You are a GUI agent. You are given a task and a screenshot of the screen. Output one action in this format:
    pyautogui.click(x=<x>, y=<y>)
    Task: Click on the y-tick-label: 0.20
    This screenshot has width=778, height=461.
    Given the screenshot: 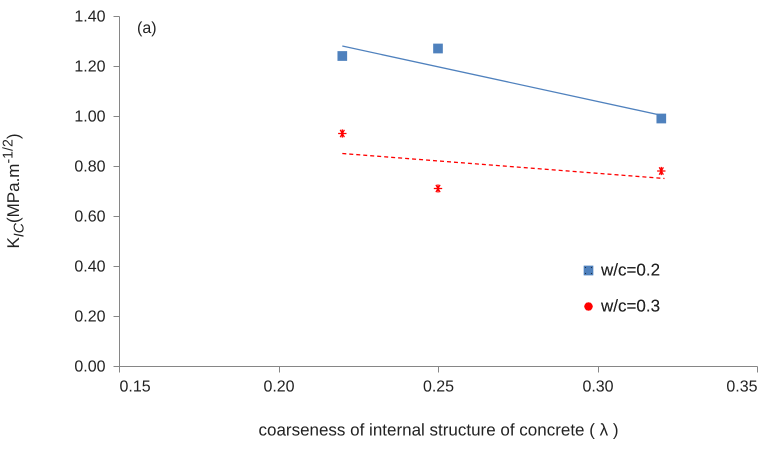 What is the action you would take?
    pyautogui.click(x=90, y=317)
    